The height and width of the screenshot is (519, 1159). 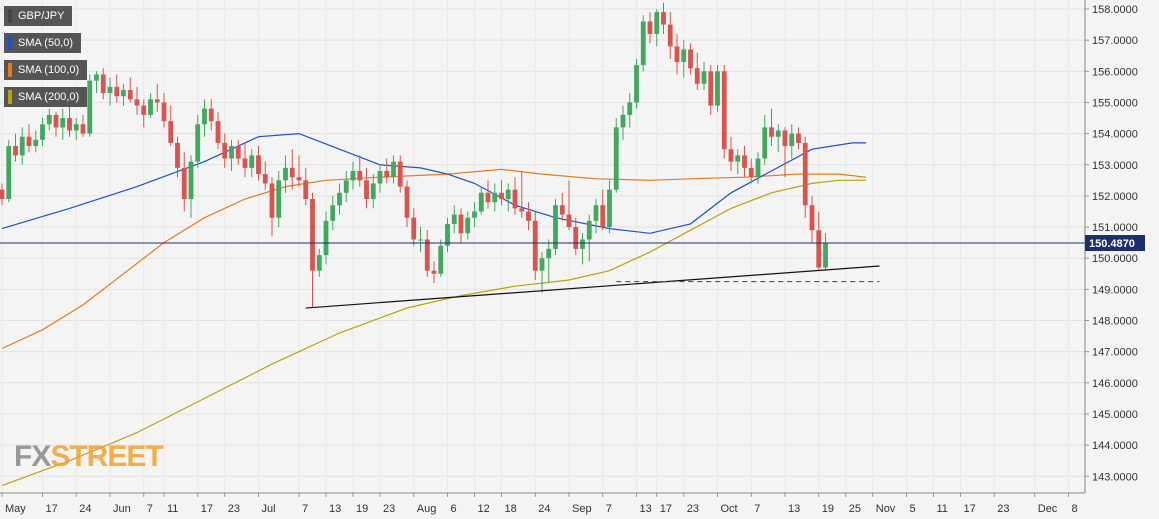 I want to click on x-tick-label: 19, so click(x=828, y=509).